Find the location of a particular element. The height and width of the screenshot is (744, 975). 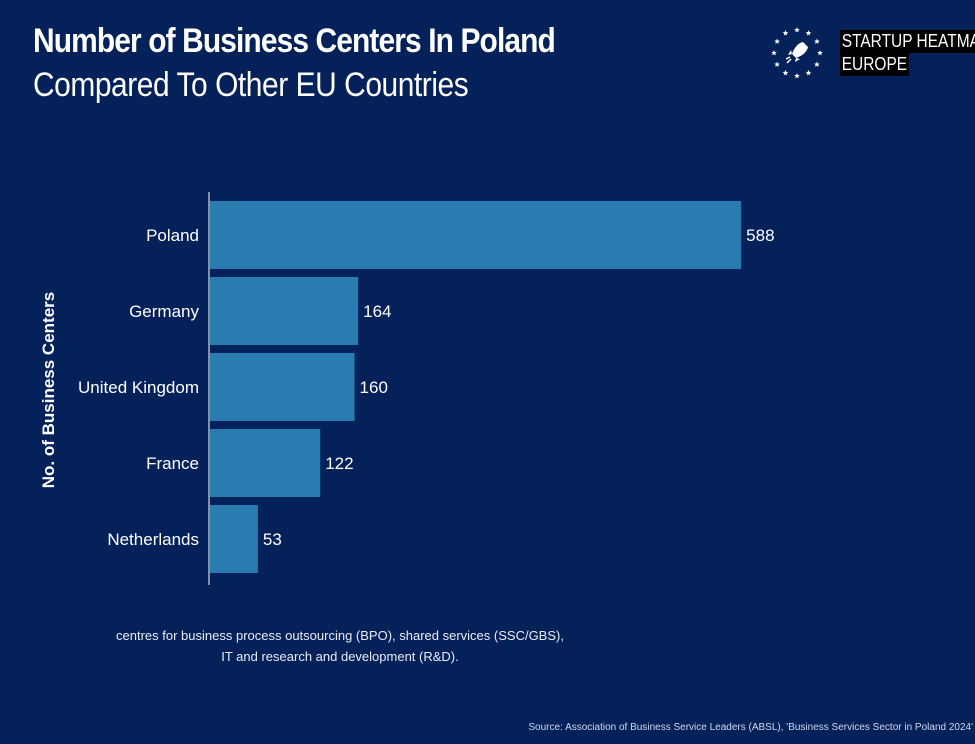

value-label: 588 is located at coordinates (760, 235).